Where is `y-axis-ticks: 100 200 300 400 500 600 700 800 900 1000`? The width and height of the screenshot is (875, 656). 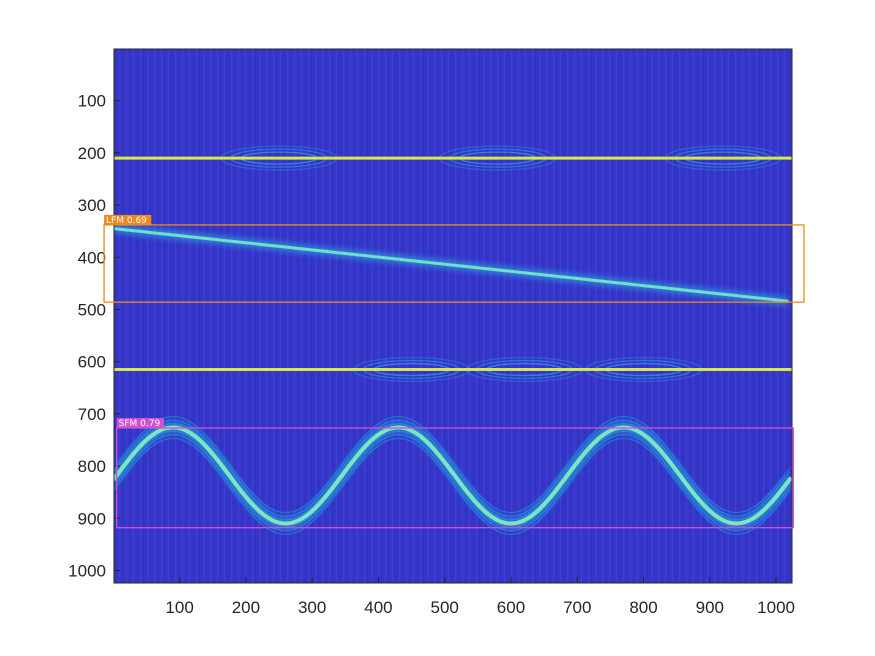
y-axis-ticks: 100 200 300 400 500 600 700 800 900 1000 is located at coordinates (94, 336).